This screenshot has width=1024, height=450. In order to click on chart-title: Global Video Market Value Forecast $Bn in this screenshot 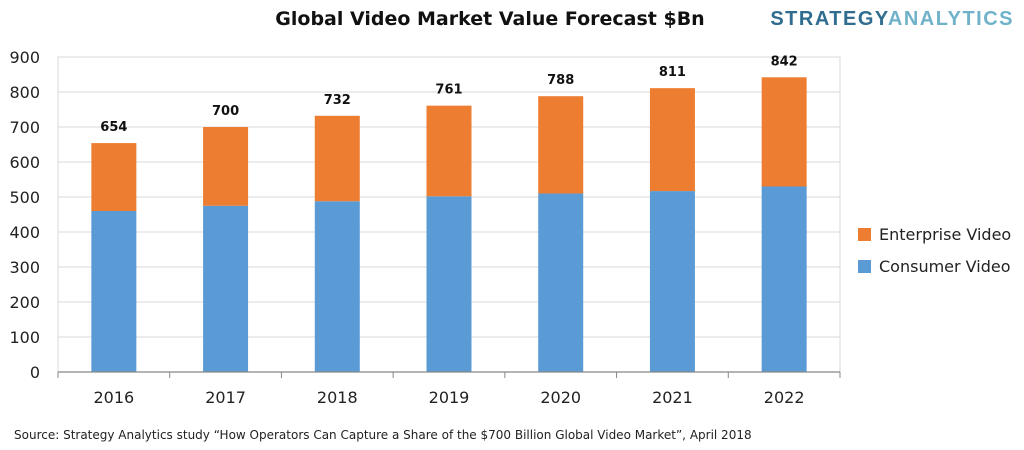, I will do `click(490, 19)`.